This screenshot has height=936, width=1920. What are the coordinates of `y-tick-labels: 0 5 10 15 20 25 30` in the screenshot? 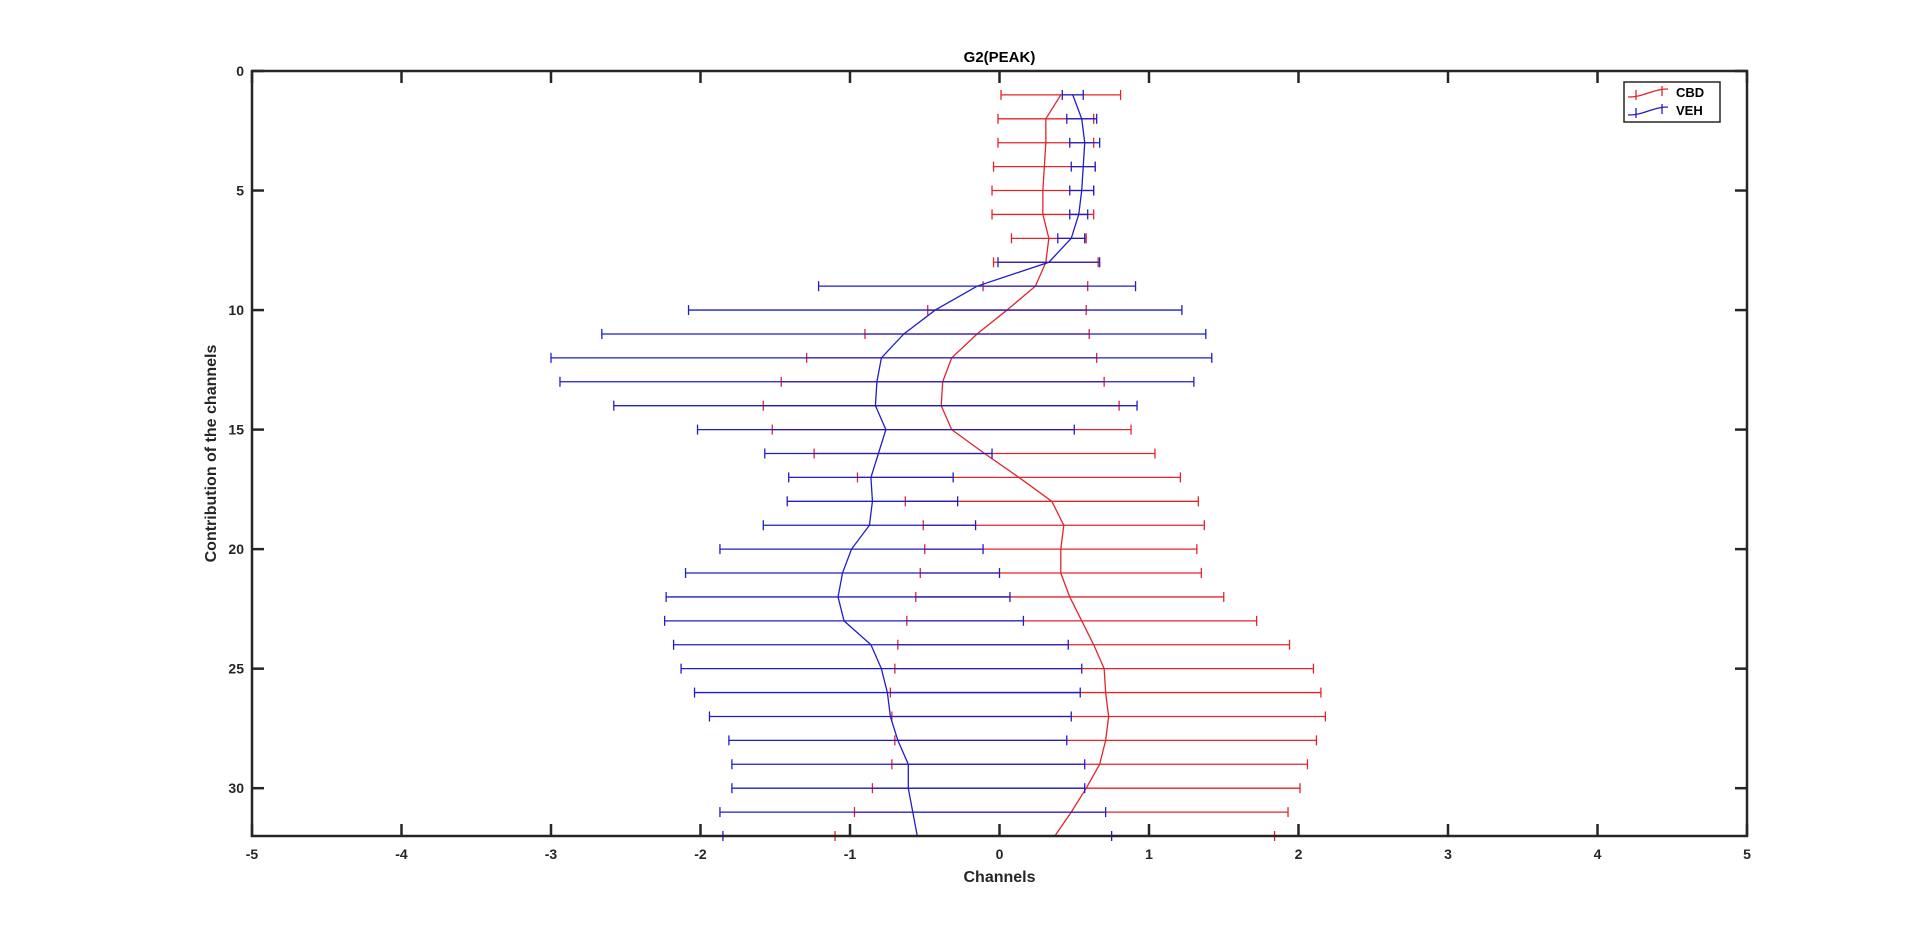 It's located at (236, 429).